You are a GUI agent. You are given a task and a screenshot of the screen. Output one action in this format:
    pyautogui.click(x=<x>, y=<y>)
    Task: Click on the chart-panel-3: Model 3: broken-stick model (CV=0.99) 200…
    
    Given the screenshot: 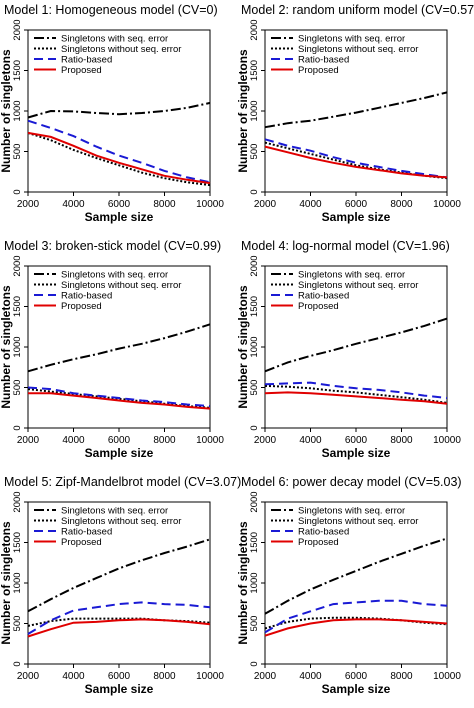 What is the action you would take?
    pyautogui.click(x=112, y=349)
    